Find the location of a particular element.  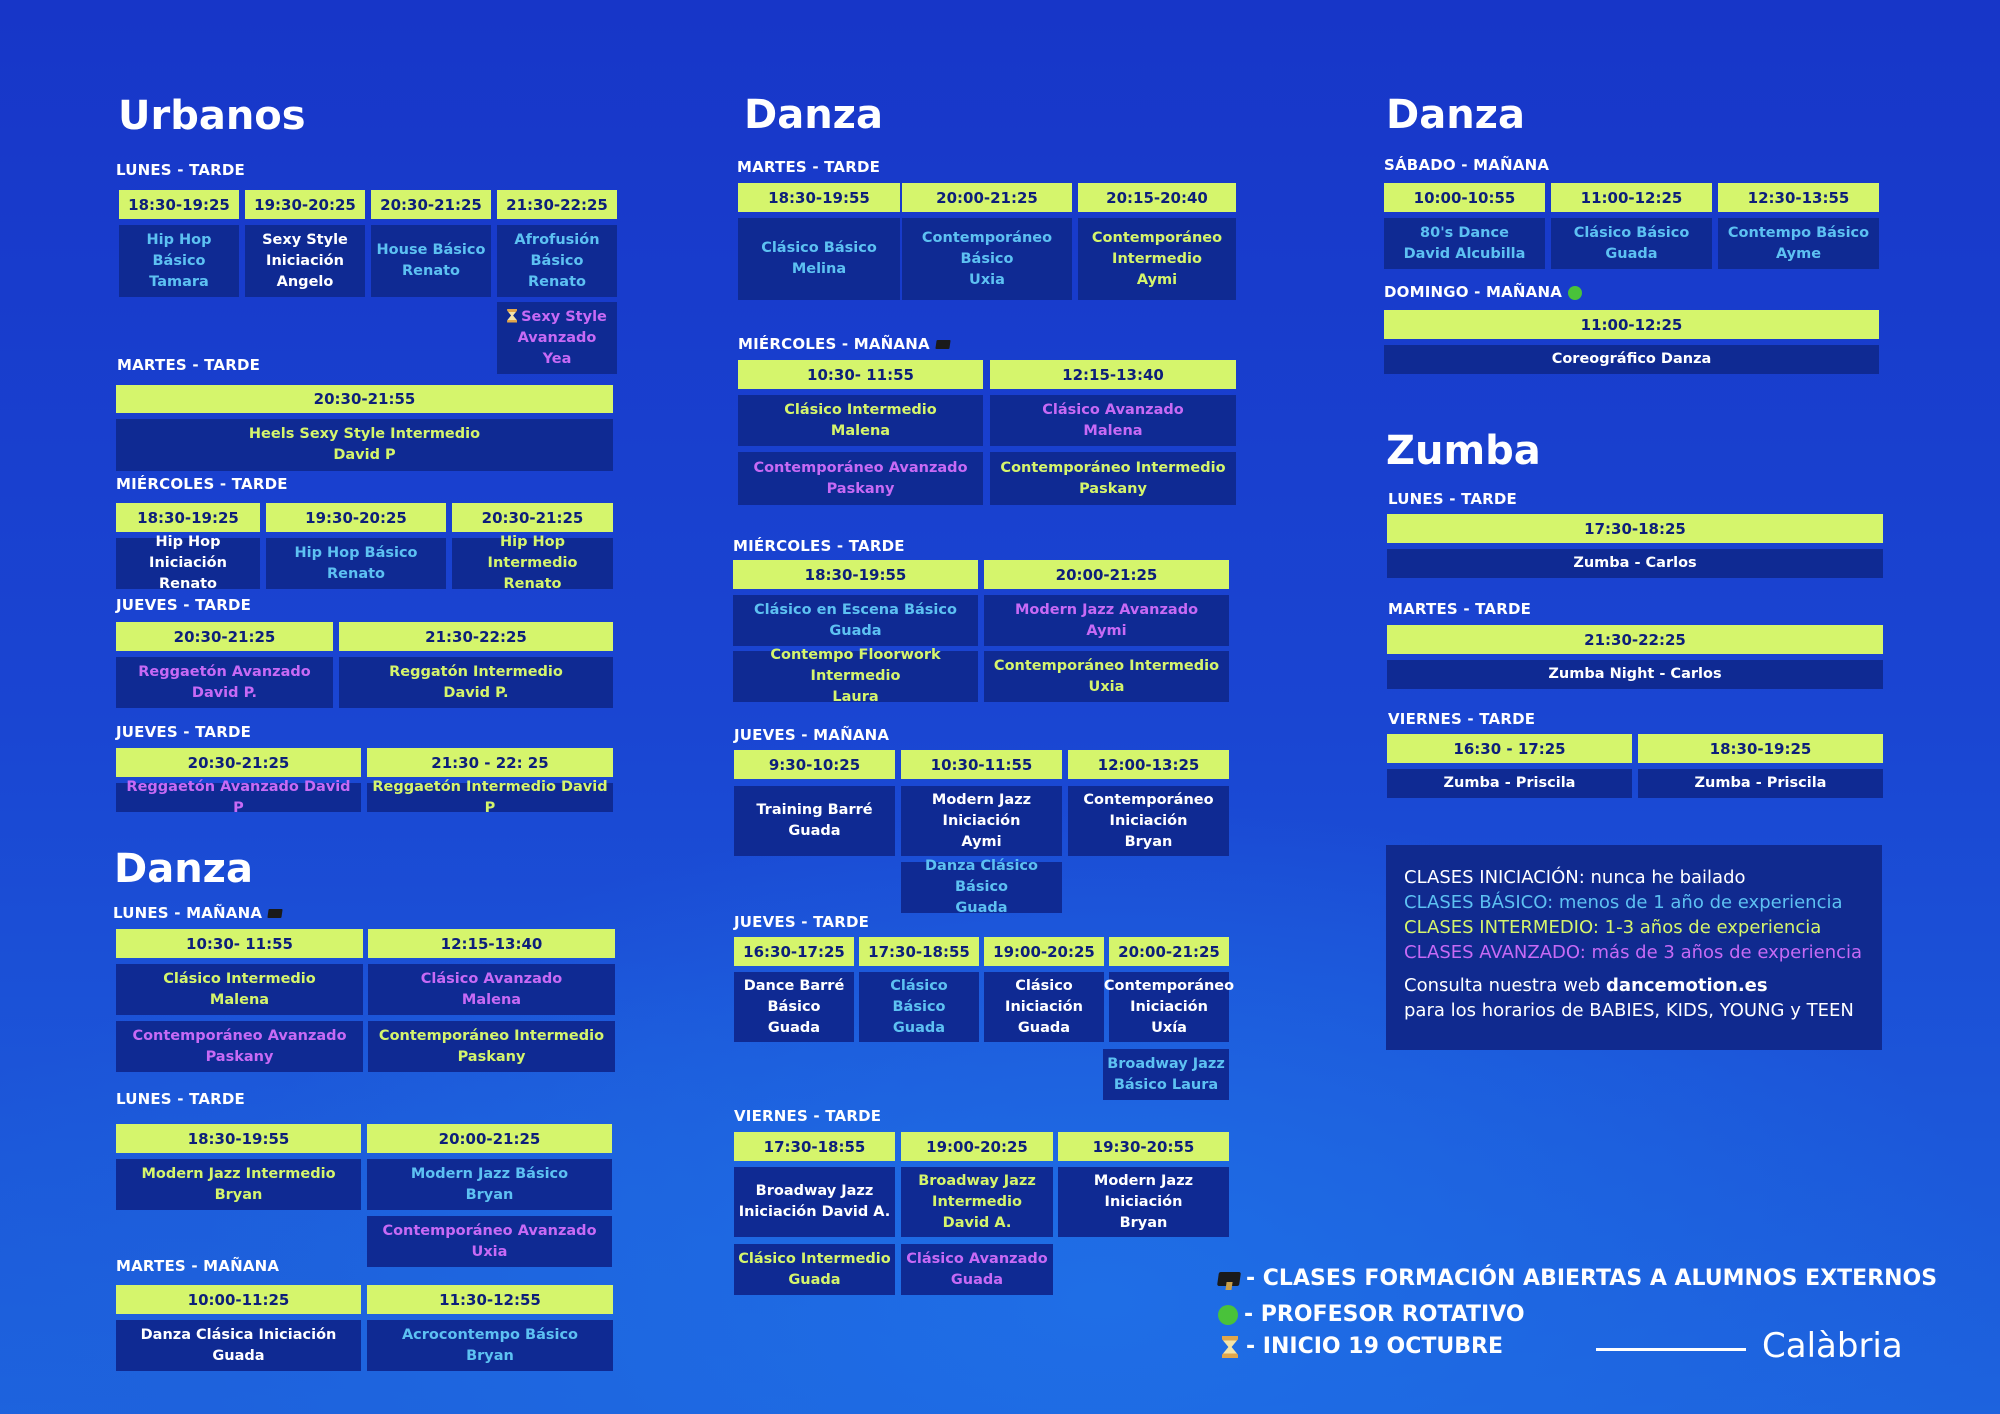

class-cell: Clásico Iniciación Guada is located at coordinates (1044, 1007).